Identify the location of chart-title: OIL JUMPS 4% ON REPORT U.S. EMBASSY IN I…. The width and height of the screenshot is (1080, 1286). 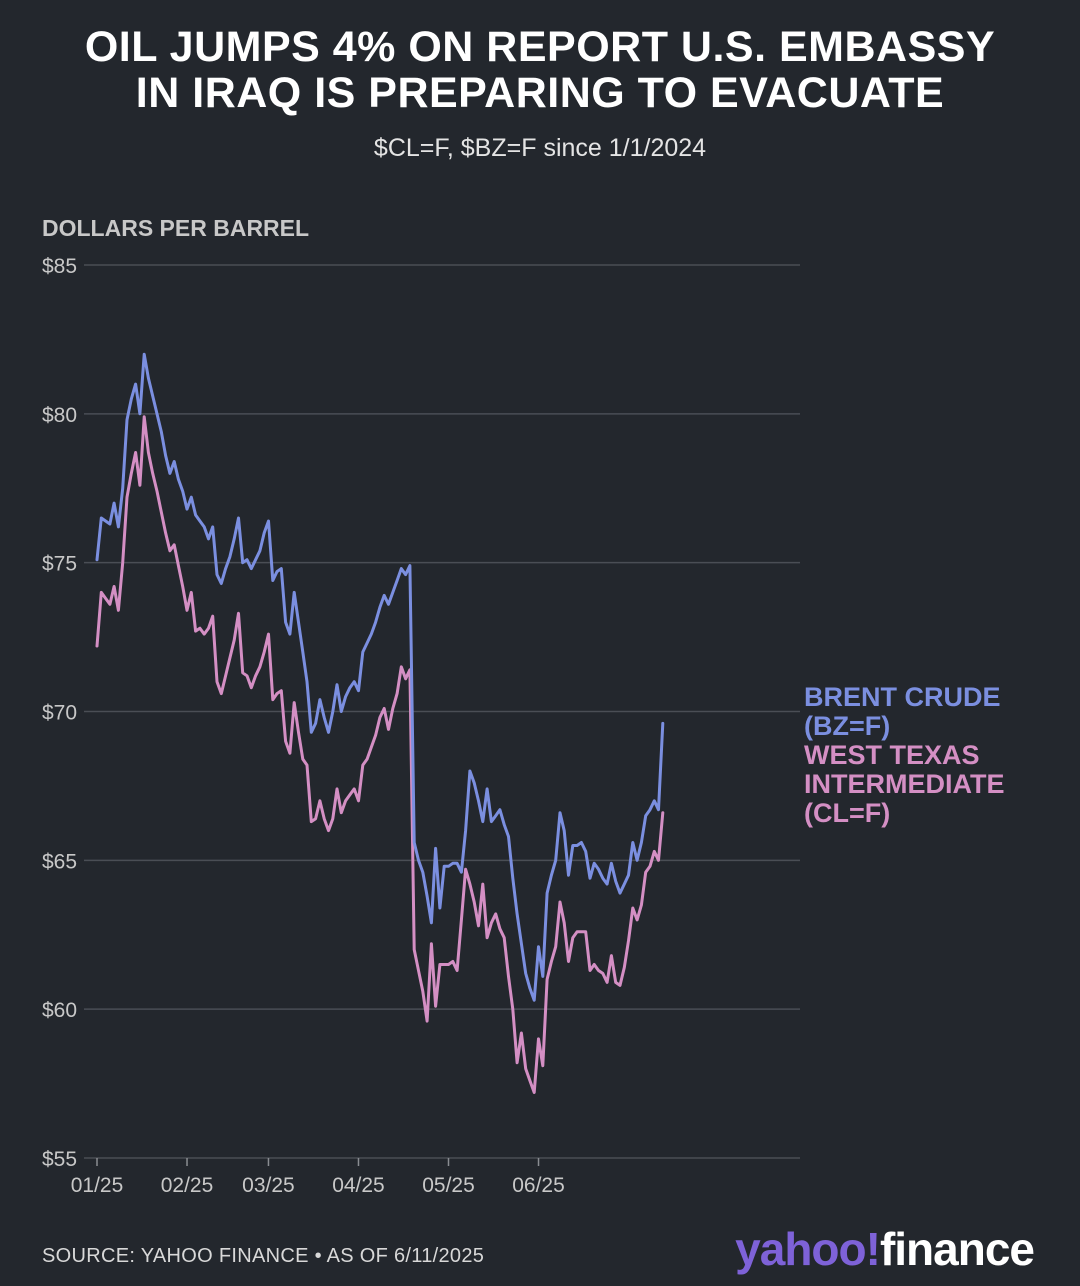
(540, 70).